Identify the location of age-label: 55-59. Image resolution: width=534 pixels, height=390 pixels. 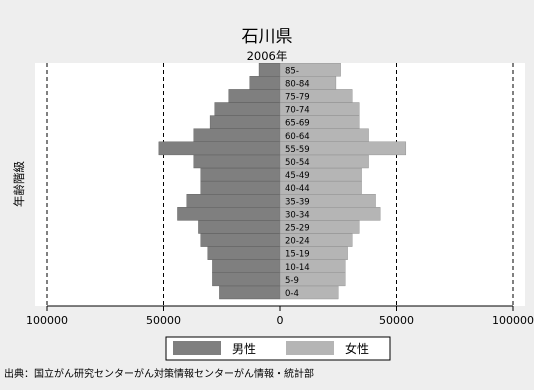
(297, 150).